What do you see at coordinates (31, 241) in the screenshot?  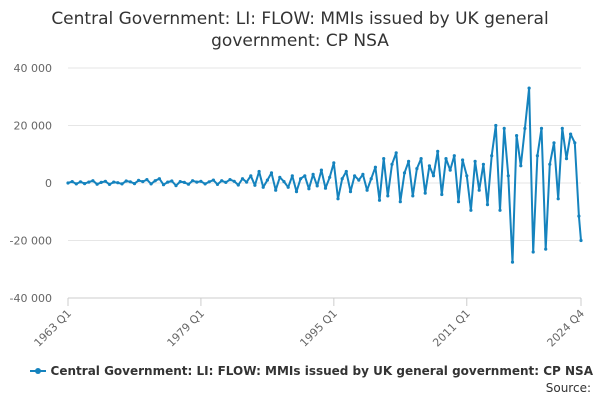 I see `y-tick-label: -20 000` at bounding box center [31, 241].